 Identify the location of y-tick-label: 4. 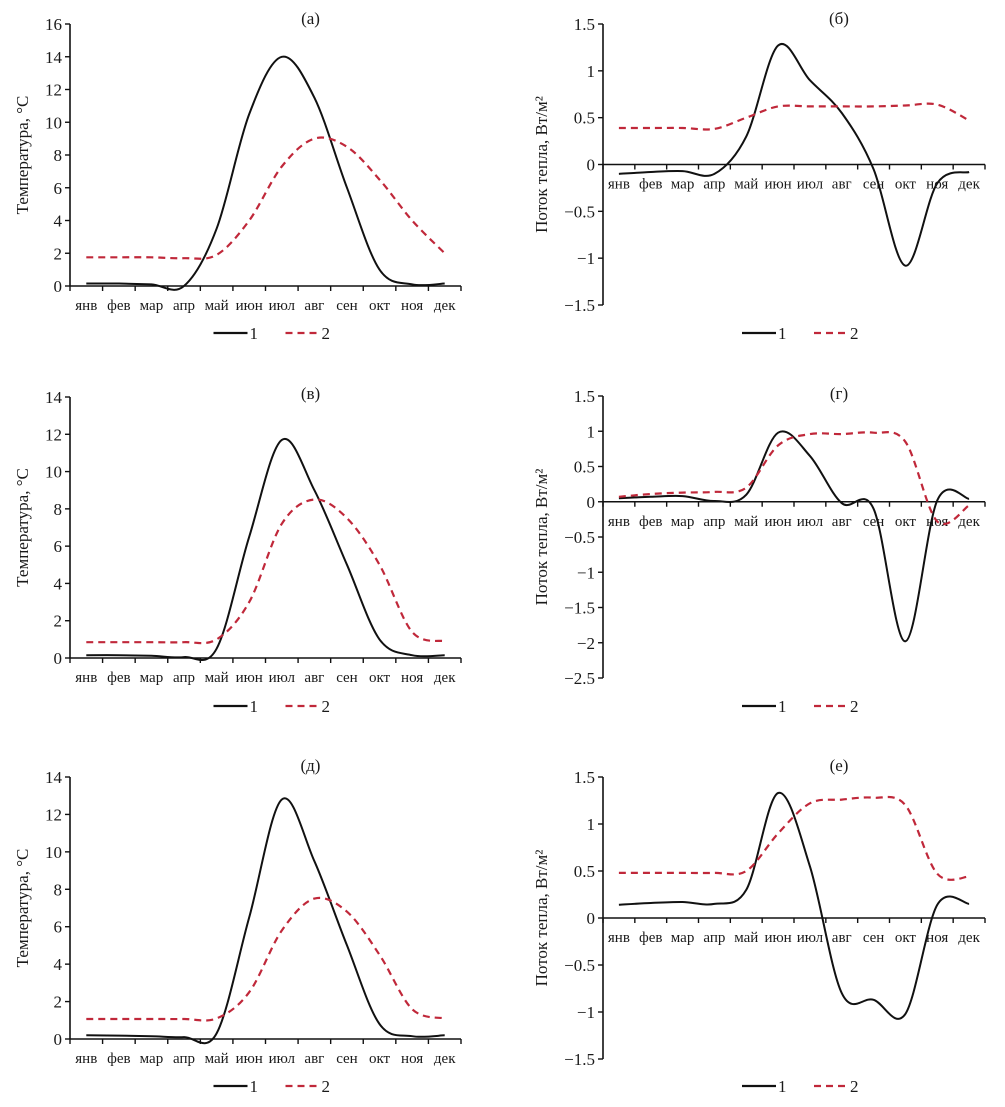
(58, 221).